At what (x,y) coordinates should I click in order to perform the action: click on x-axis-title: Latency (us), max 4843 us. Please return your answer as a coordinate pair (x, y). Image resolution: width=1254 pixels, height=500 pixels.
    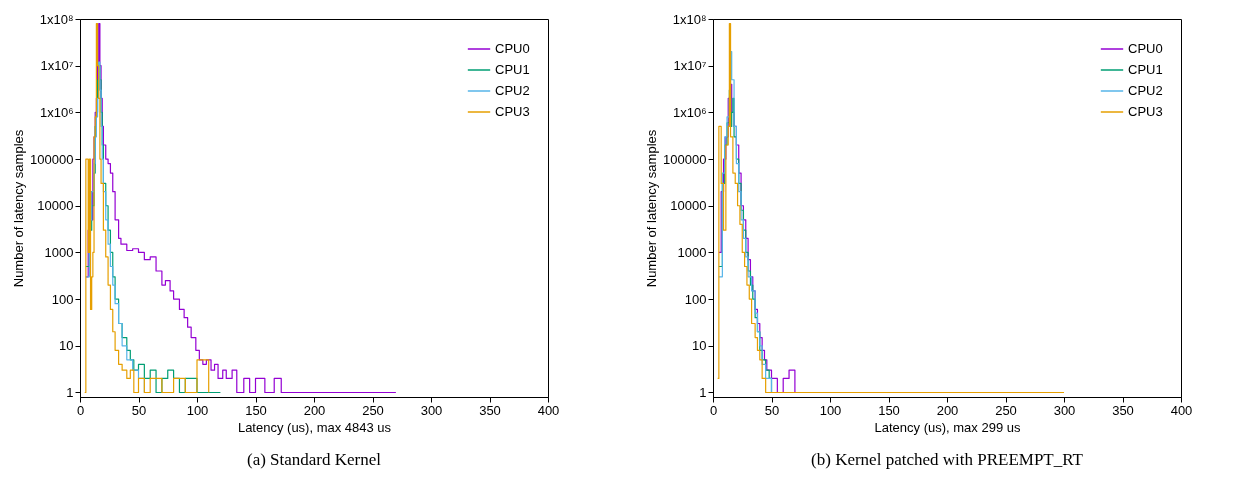
    Looking at the image, I should click on (314, 427).